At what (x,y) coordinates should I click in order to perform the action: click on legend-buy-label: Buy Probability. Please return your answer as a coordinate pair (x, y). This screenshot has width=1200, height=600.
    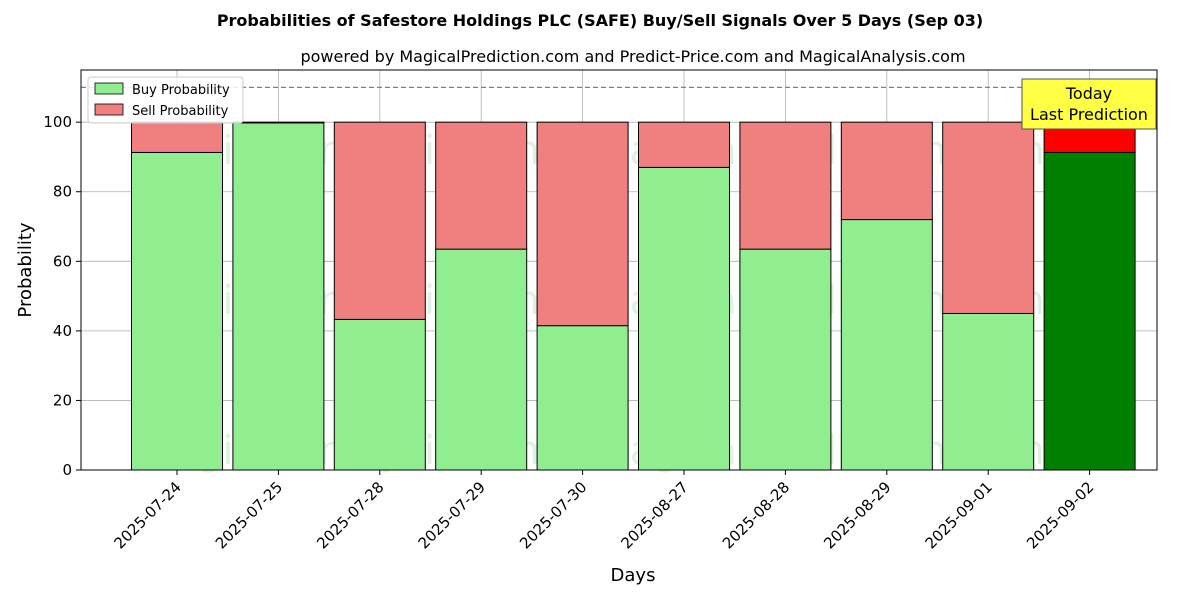
    Looking at the image, I should click on (181, 90).